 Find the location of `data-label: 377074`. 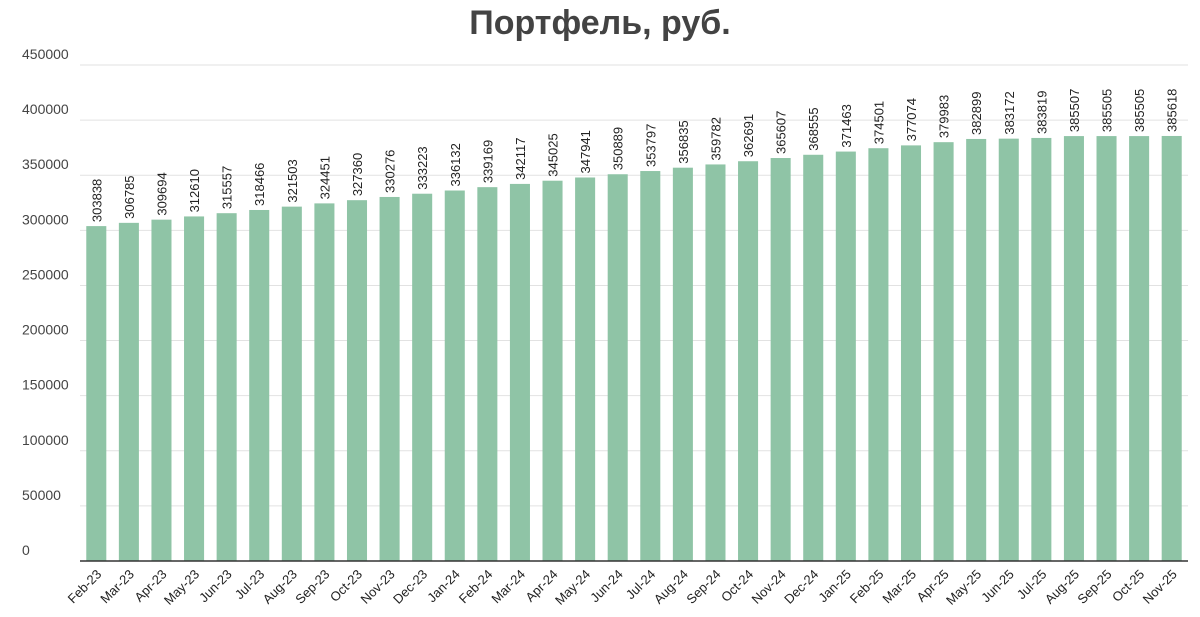

data-label: 377074 is located at coordinates (911, 119).